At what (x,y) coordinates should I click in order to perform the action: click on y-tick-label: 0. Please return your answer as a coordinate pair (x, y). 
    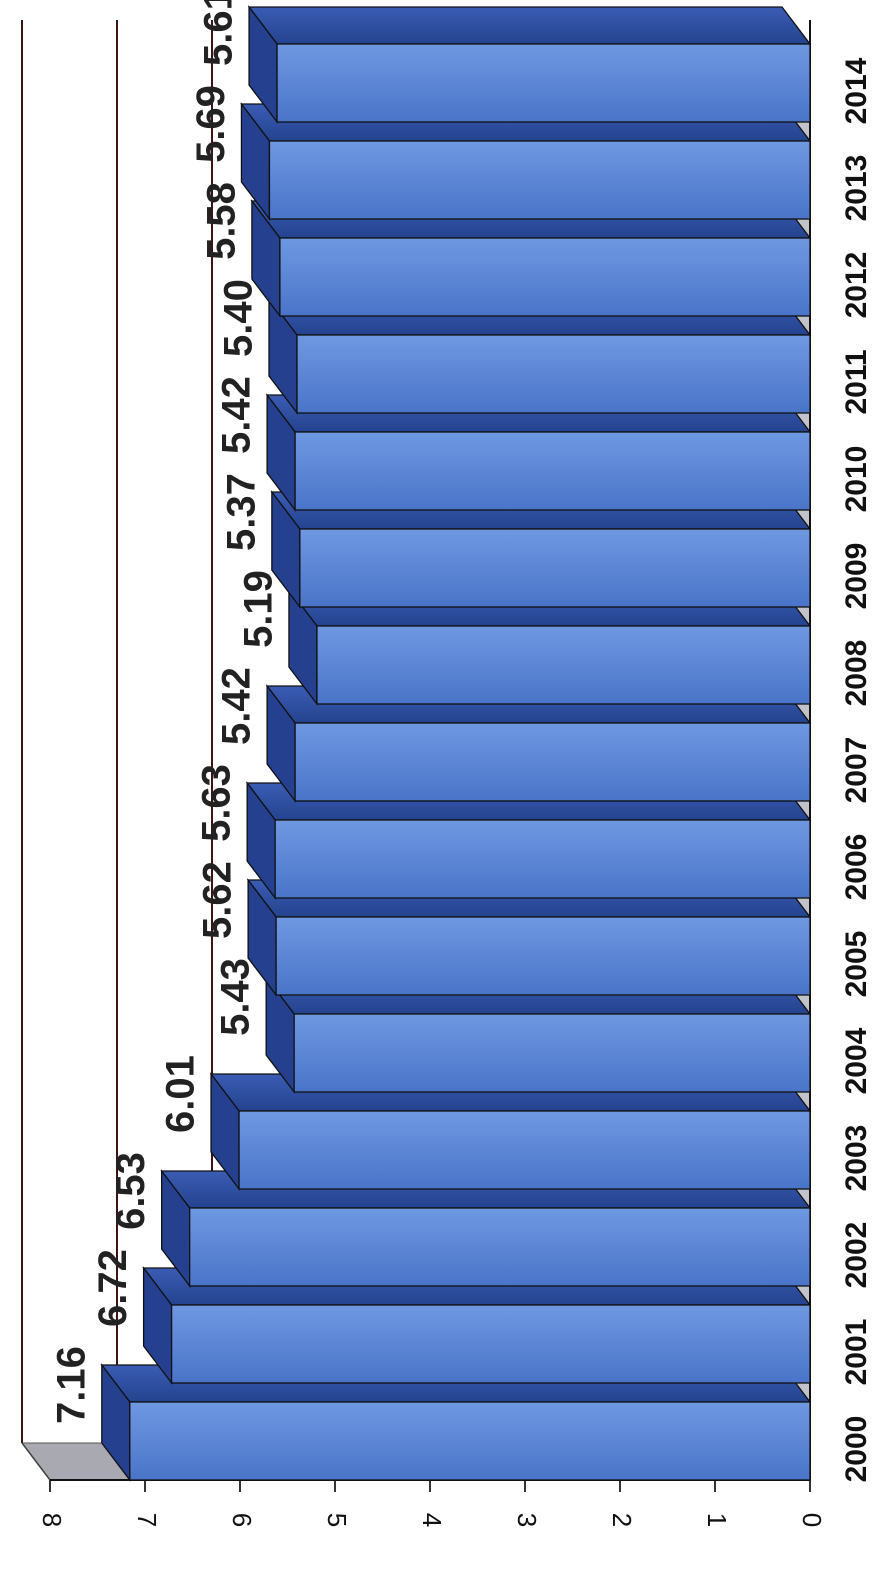
    Looking at the image, I should click on (812, 1520).